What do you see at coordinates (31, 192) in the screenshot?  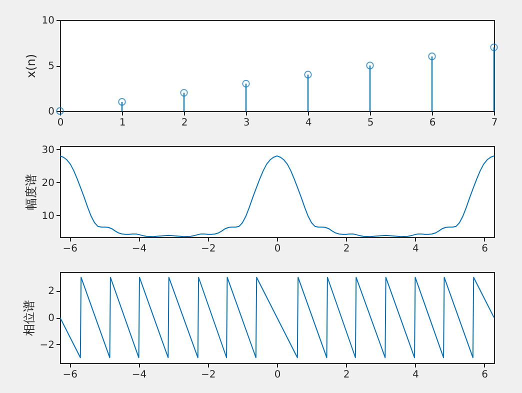 I see `y-axis-title: 幅度谱` at bounding box center [31, 192].